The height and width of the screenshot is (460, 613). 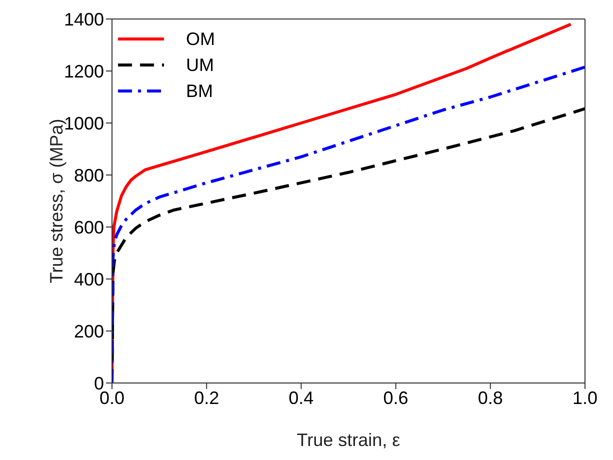 What do you see at coordinates (89, 331) in the screenshot?
I see `y-tick-label: 200` at bounding box center [89, 331].